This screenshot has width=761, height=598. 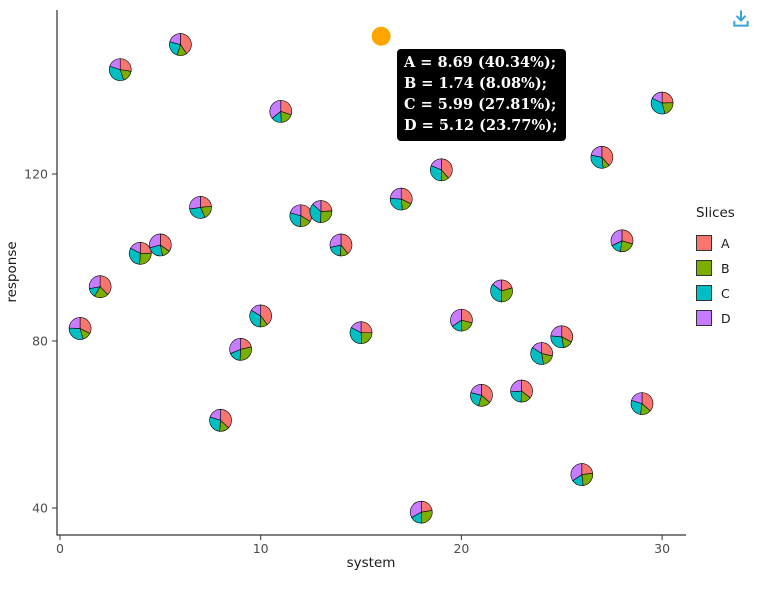 I want to click on legend-item-C: C, so click(x=715, y=293).